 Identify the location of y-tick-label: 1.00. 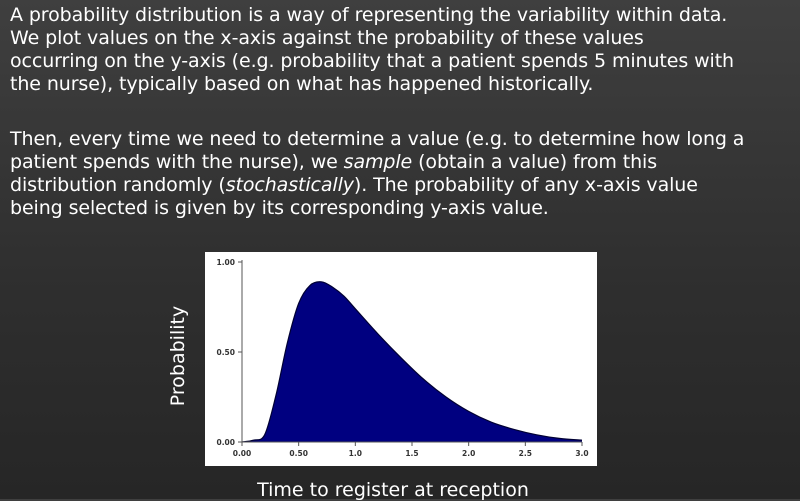
(225, 262).